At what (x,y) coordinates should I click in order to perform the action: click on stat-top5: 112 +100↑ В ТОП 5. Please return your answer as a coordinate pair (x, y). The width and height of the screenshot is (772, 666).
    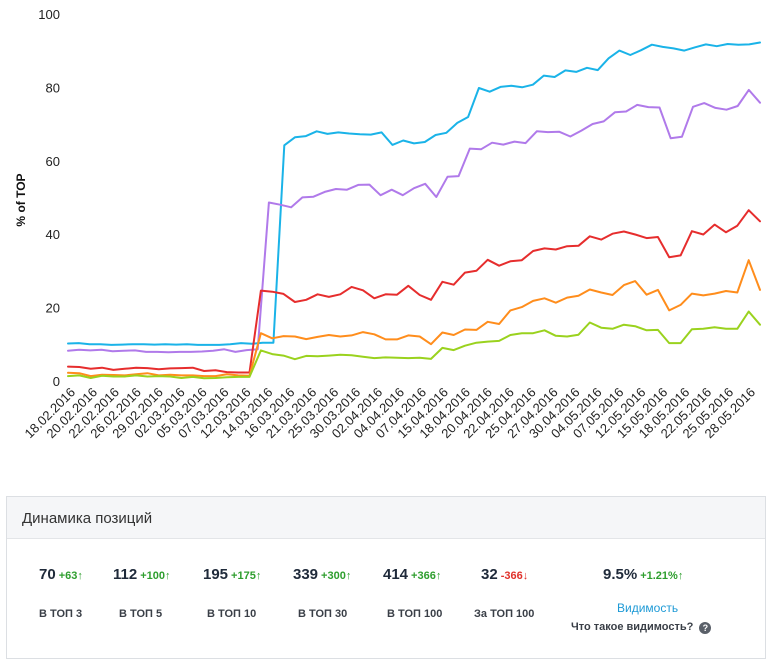
    Looking at the image, I should click on (142, 593).